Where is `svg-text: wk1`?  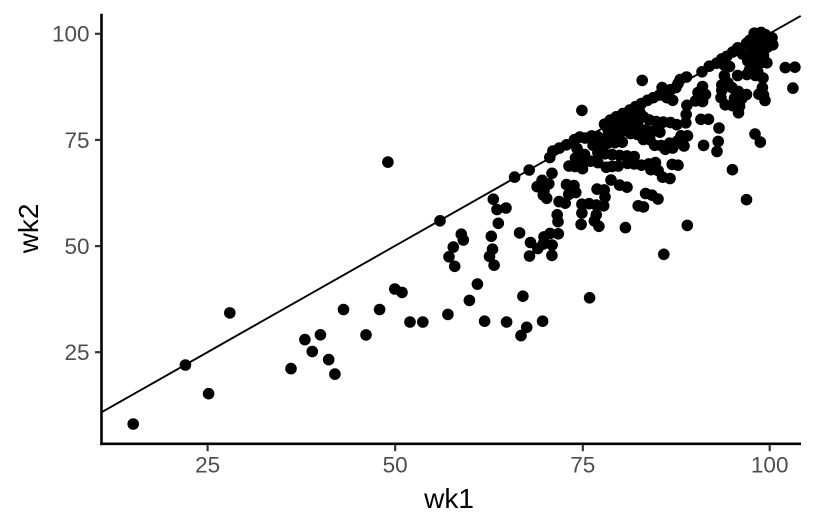 svg-text: wk1 is located at coordinates (448, 498).